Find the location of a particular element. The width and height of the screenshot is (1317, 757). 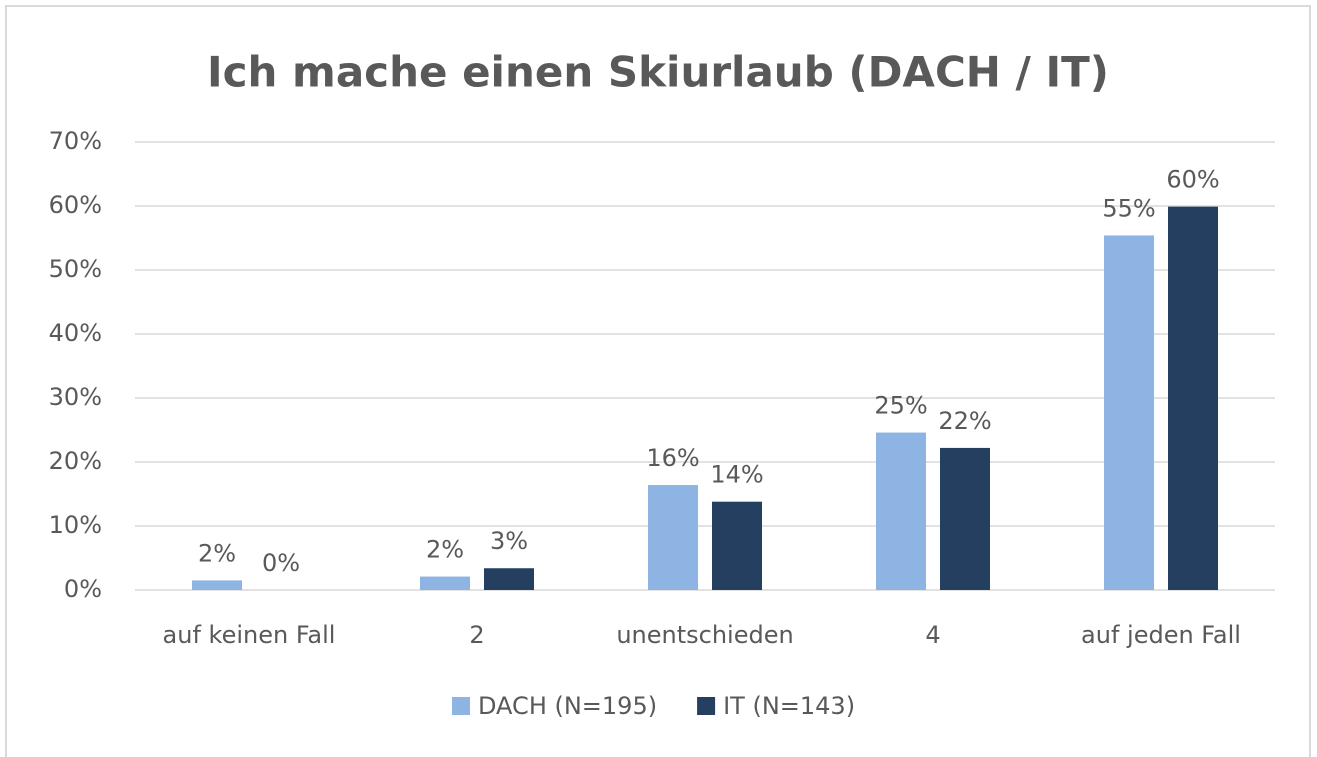

x-tick-label: unentschieden is located at coordinates (704, 635).